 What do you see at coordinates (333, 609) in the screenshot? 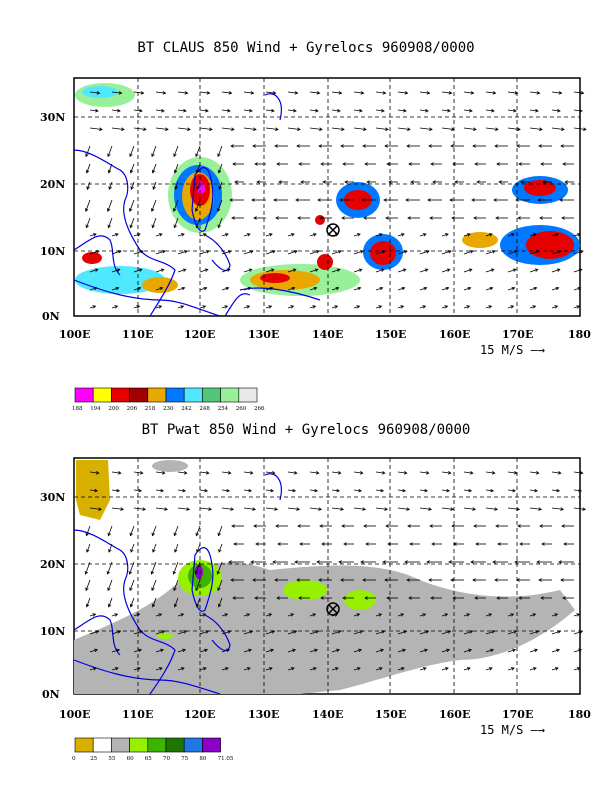
I see `panel2-gyre-marker` at bounding box center [333, 609].